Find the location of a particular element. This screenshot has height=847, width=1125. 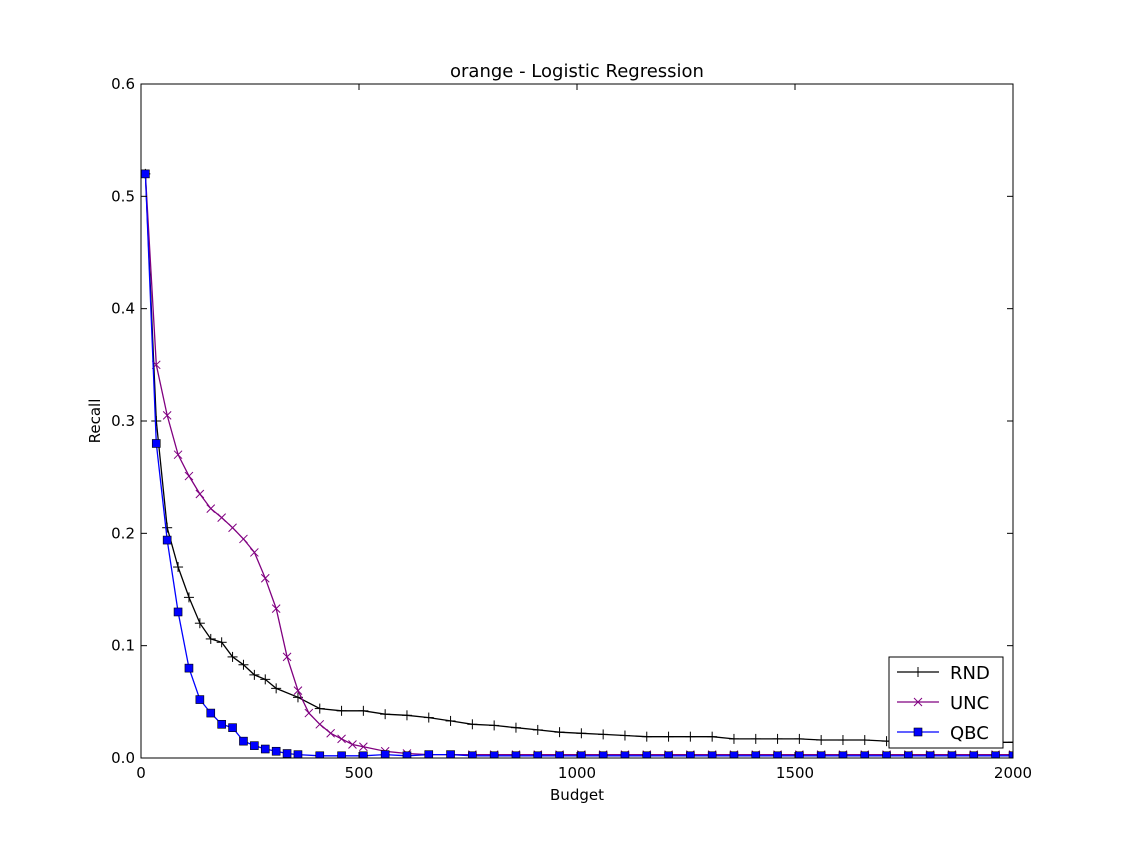

x-tick-label: 0 is located at coordinates (141, 773).